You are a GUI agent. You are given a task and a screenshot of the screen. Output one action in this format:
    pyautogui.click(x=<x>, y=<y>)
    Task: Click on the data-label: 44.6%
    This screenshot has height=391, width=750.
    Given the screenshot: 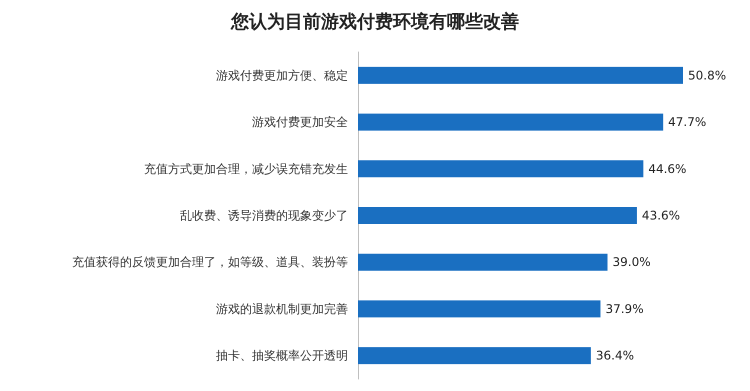 What is the action you would take?
    pyautogui.click(x=667, y=169)
    